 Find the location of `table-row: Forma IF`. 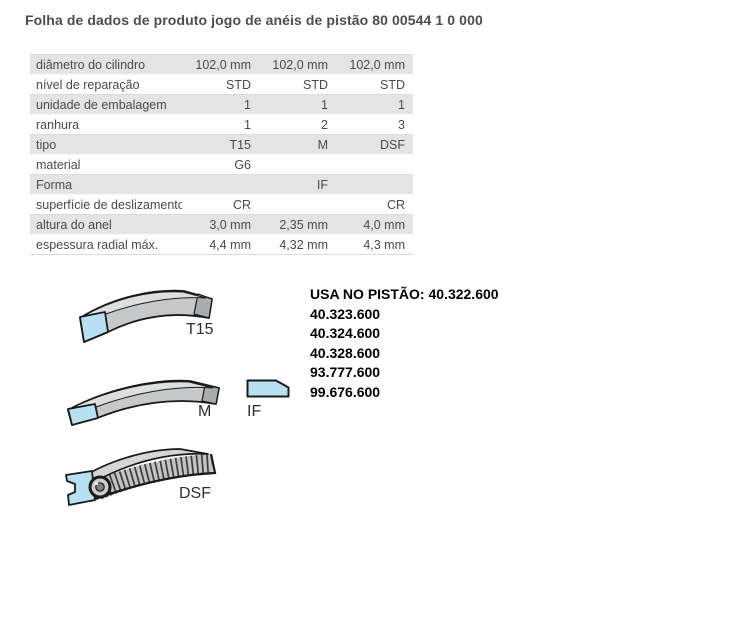

table-row: Forma IF is located at coordinates (221, 184).